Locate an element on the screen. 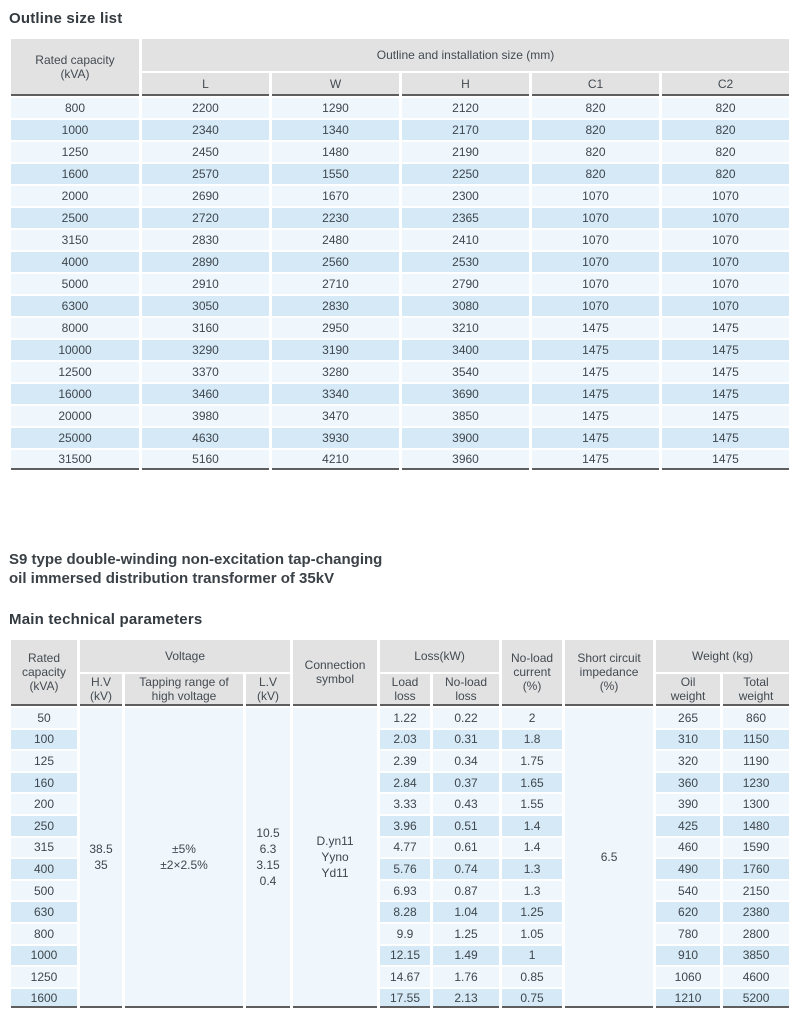 This screenshot has height=1021, width=800. total-weight-cell: 1150 is located at coordinates (756, 739).